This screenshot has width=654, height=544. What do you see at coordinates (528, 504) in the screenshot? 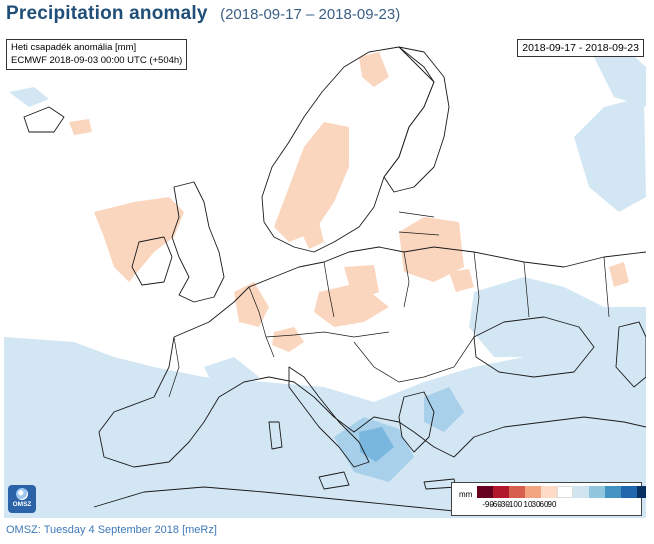
I see `legend-tick-label: 10` at bounding box center [528, 504].